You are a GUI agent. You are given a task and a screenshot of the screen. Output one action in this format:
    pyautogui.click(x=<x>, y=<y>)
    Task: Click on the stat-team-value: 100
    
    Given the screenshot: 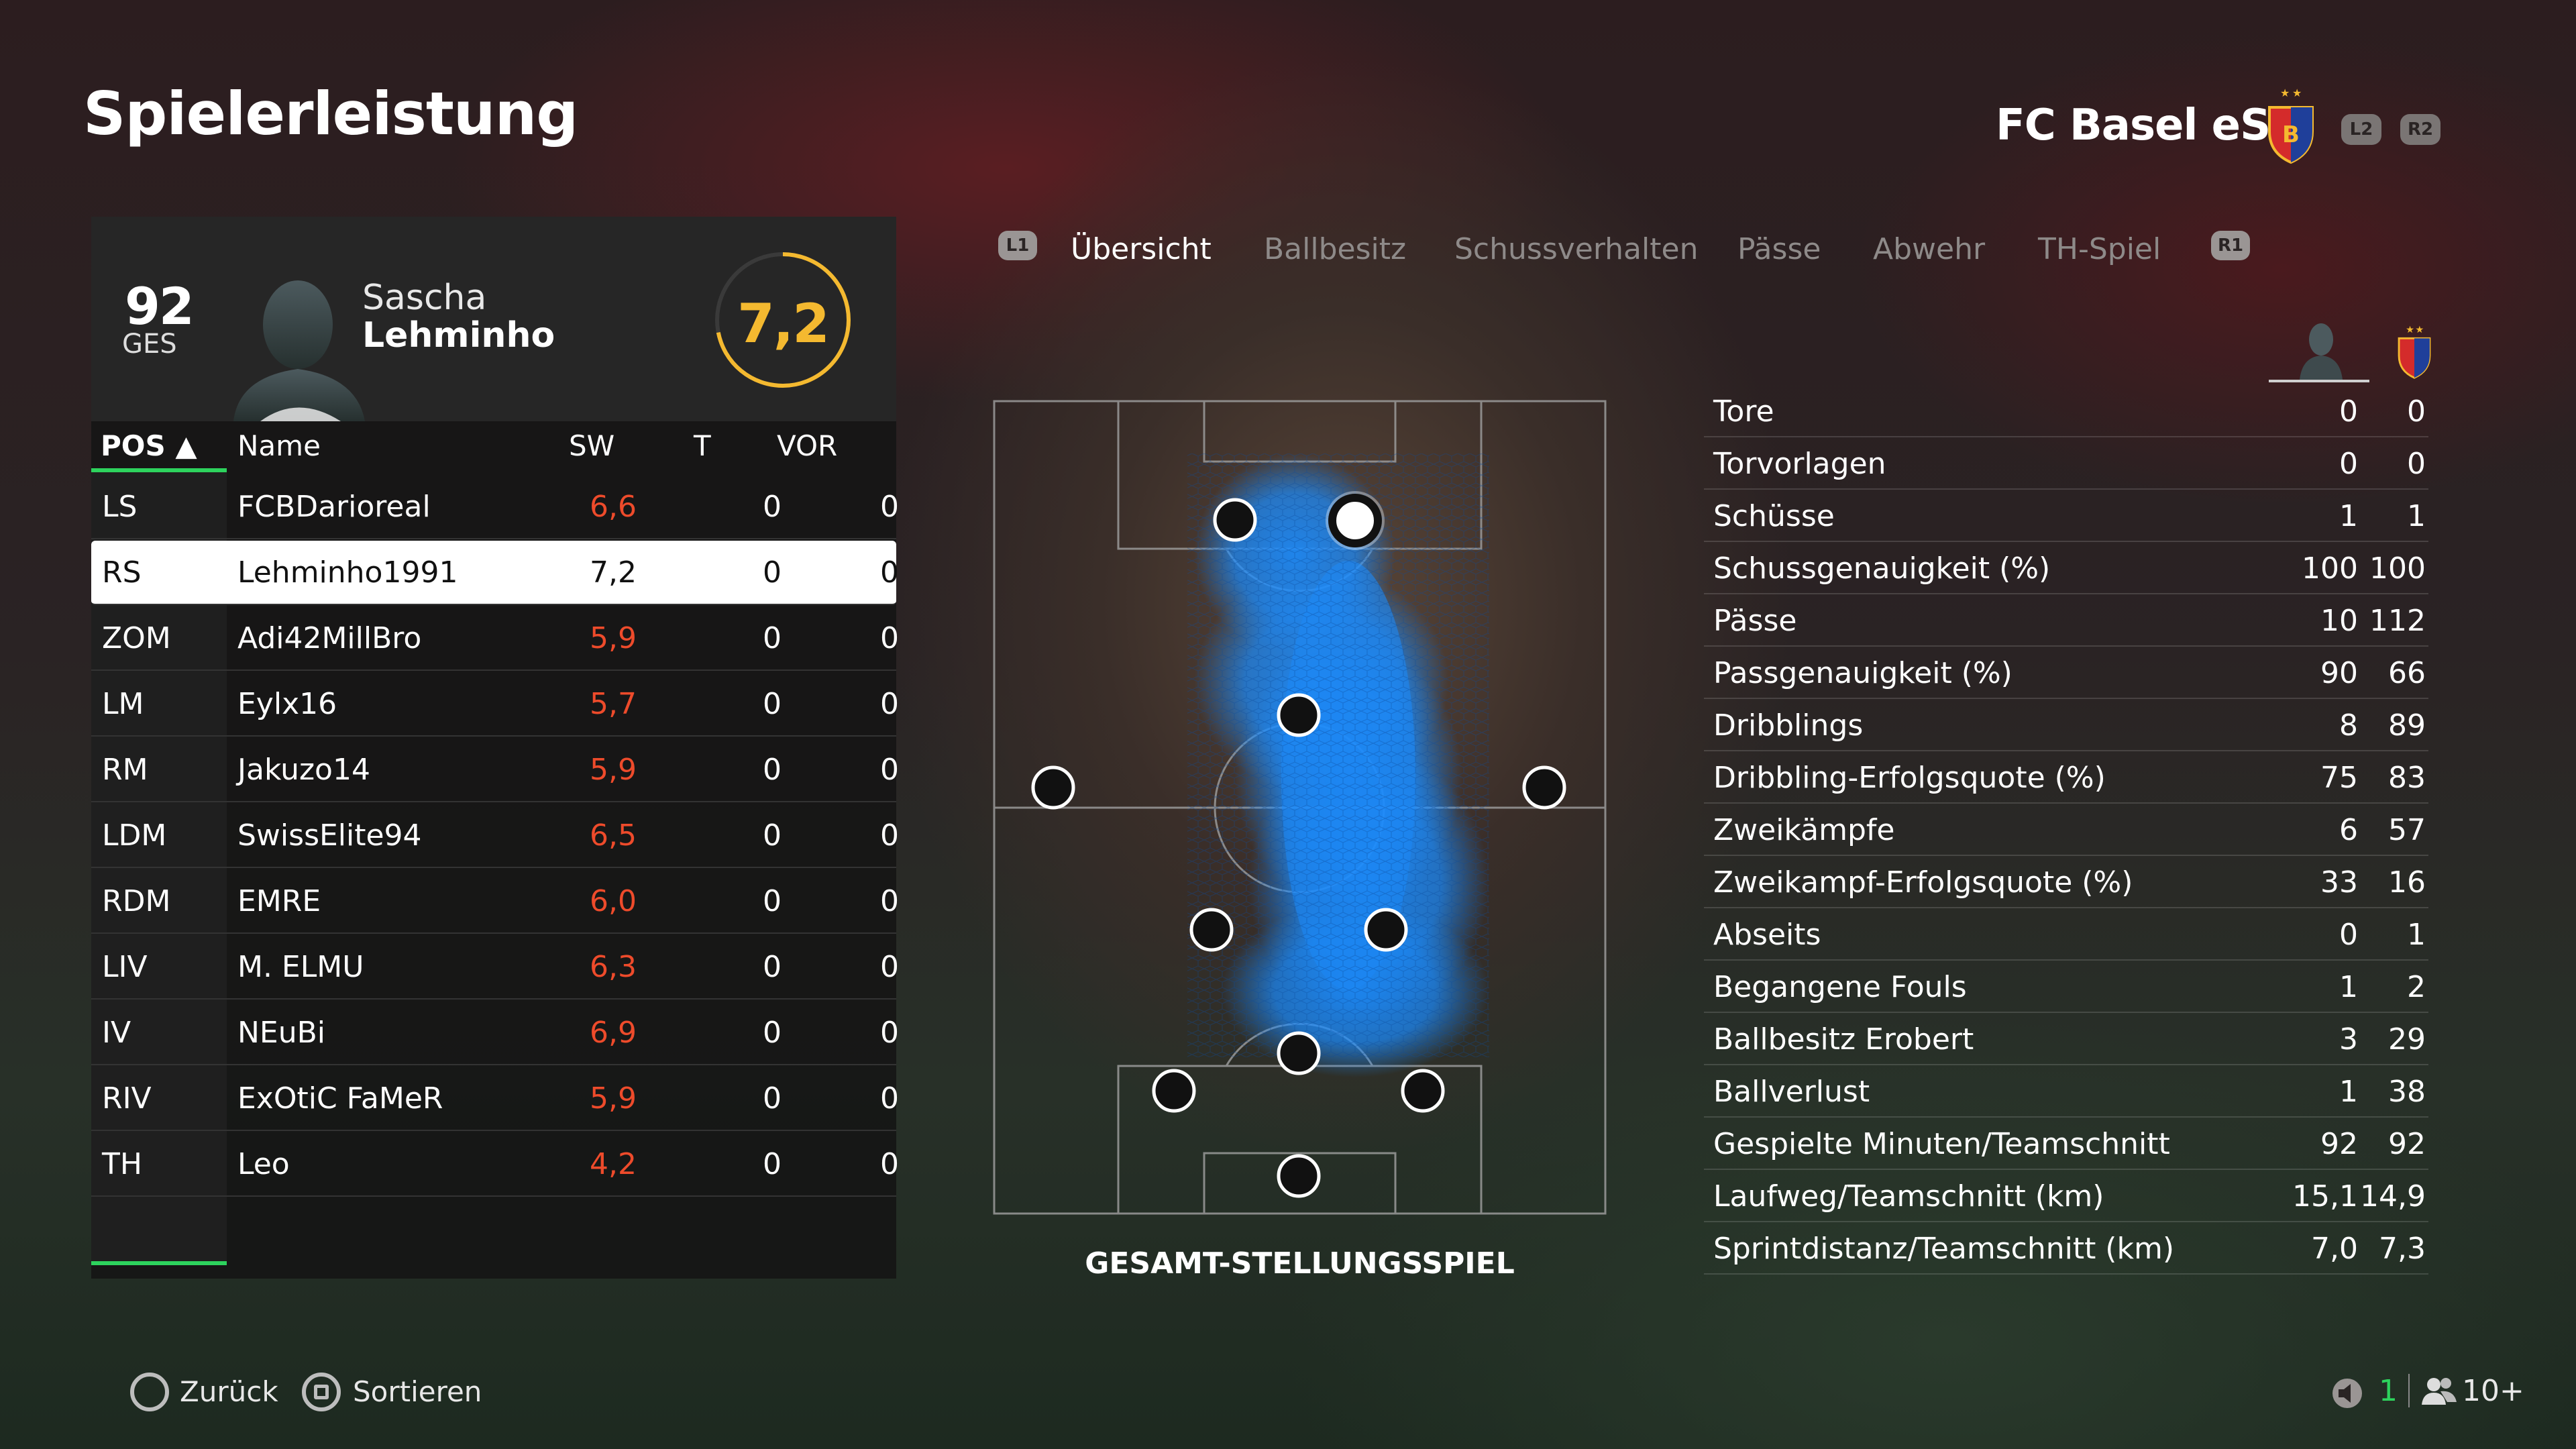 What is the action you would take?
    pyautogui.click(x=2397, y=568)
    